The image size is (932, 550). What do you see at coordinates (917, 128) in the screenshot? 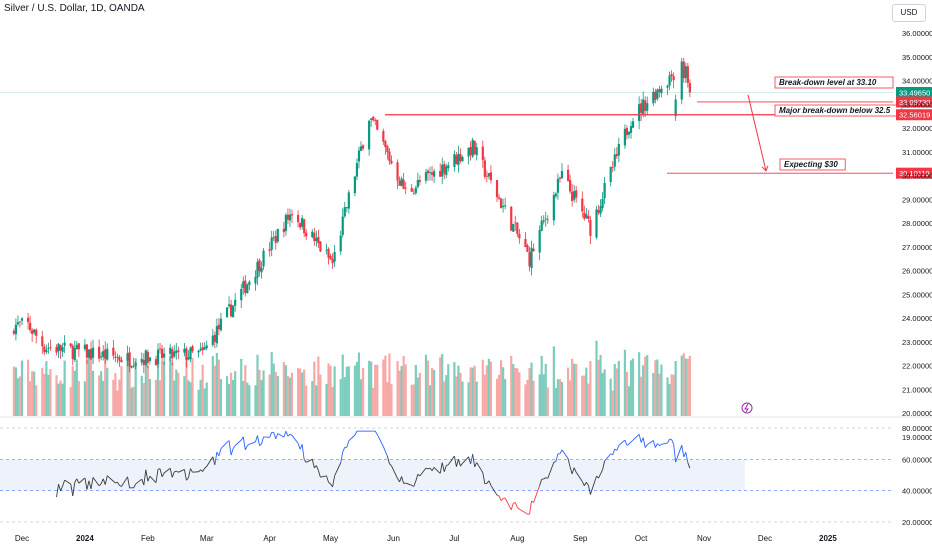
I see `price-tick-label: 32.00000` at bounding box center [917, 128].